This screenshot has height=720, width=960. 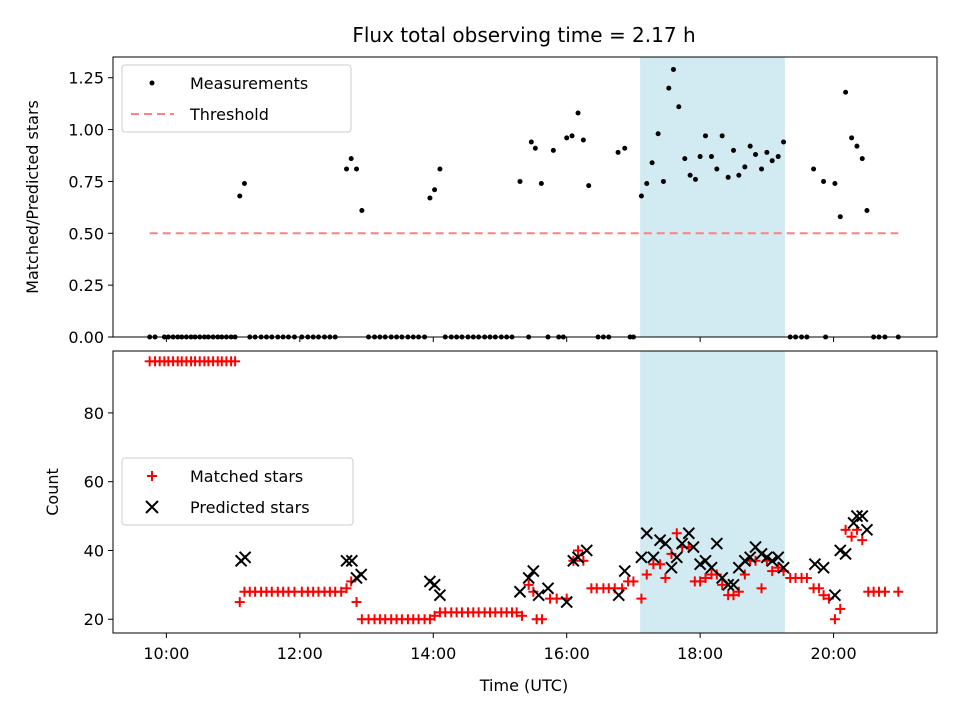 I want to click on bottom-highlight-span, so click(x=712, y=492).